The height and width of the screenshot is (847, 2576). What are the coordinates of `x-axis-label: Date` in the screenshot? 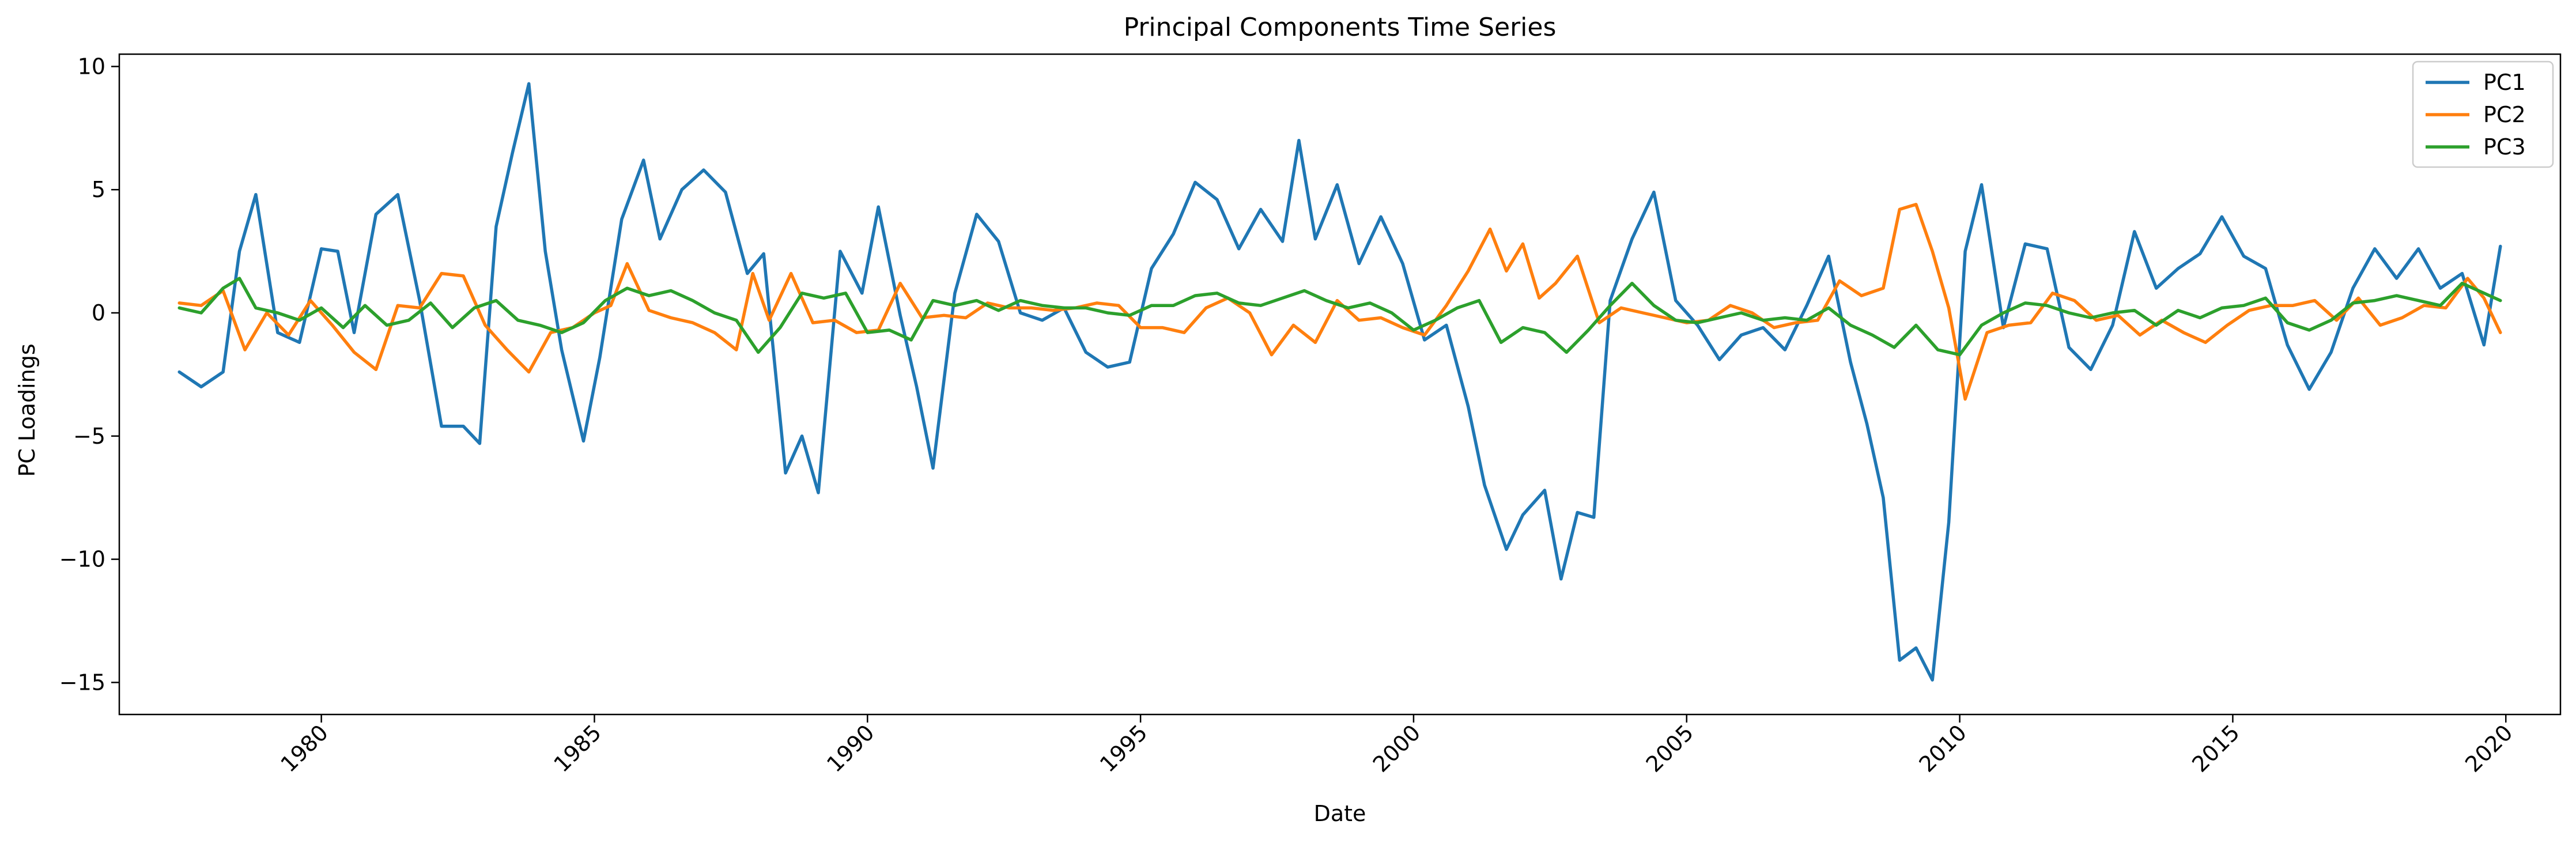 It's located at (1340, 813).